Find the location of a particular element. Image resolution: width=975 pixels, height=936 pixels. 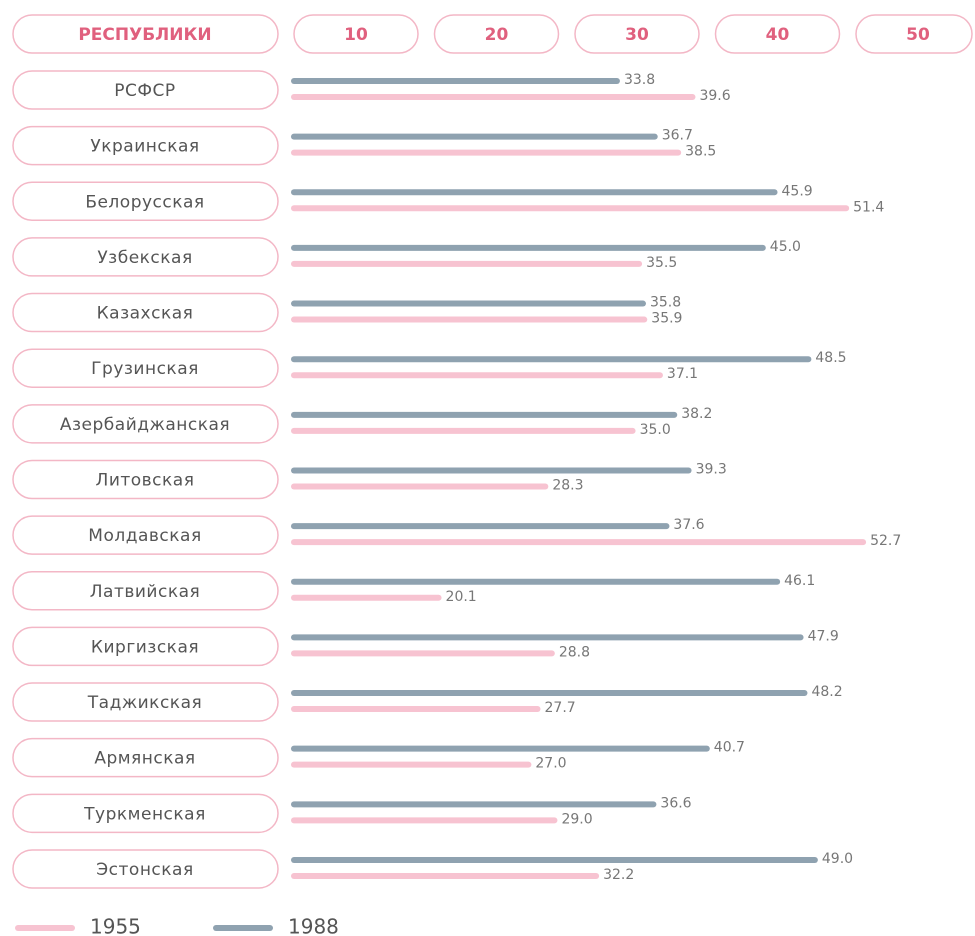

category-label: Туркменская is located at coordinates (144, 814).